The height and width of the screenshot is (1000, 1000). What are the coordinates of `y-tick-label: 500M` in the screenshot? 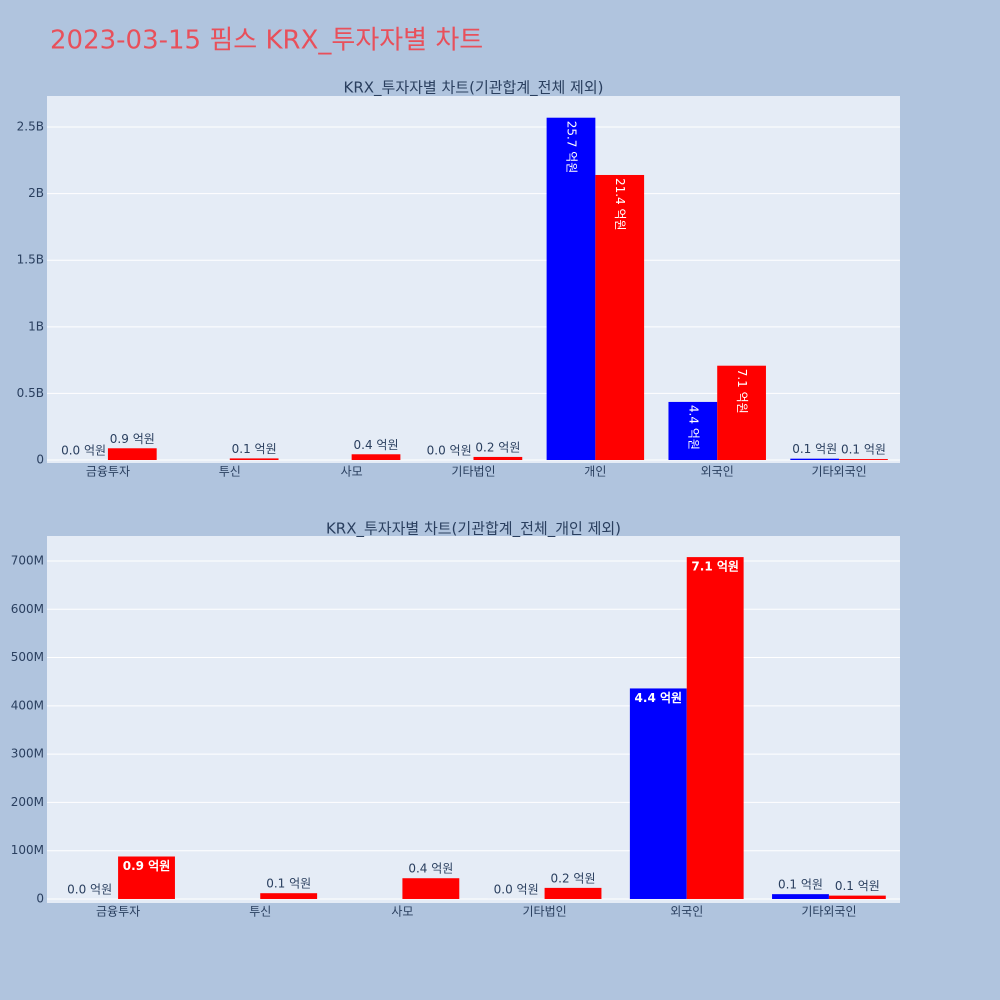 It's located at (27, 657).